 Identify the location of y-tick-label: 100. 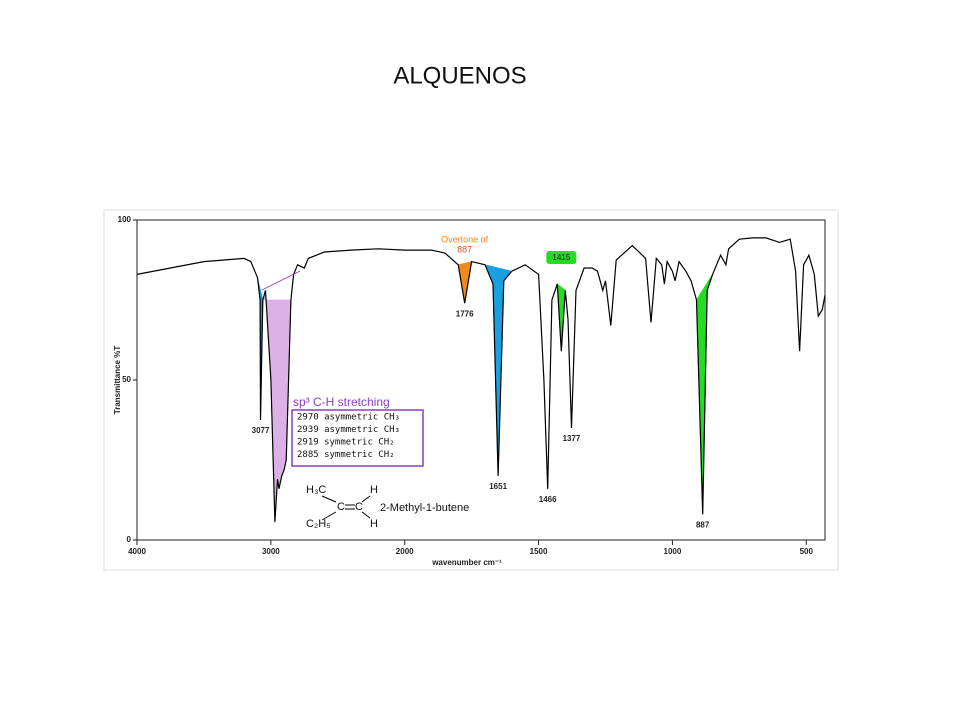
(125, 219).